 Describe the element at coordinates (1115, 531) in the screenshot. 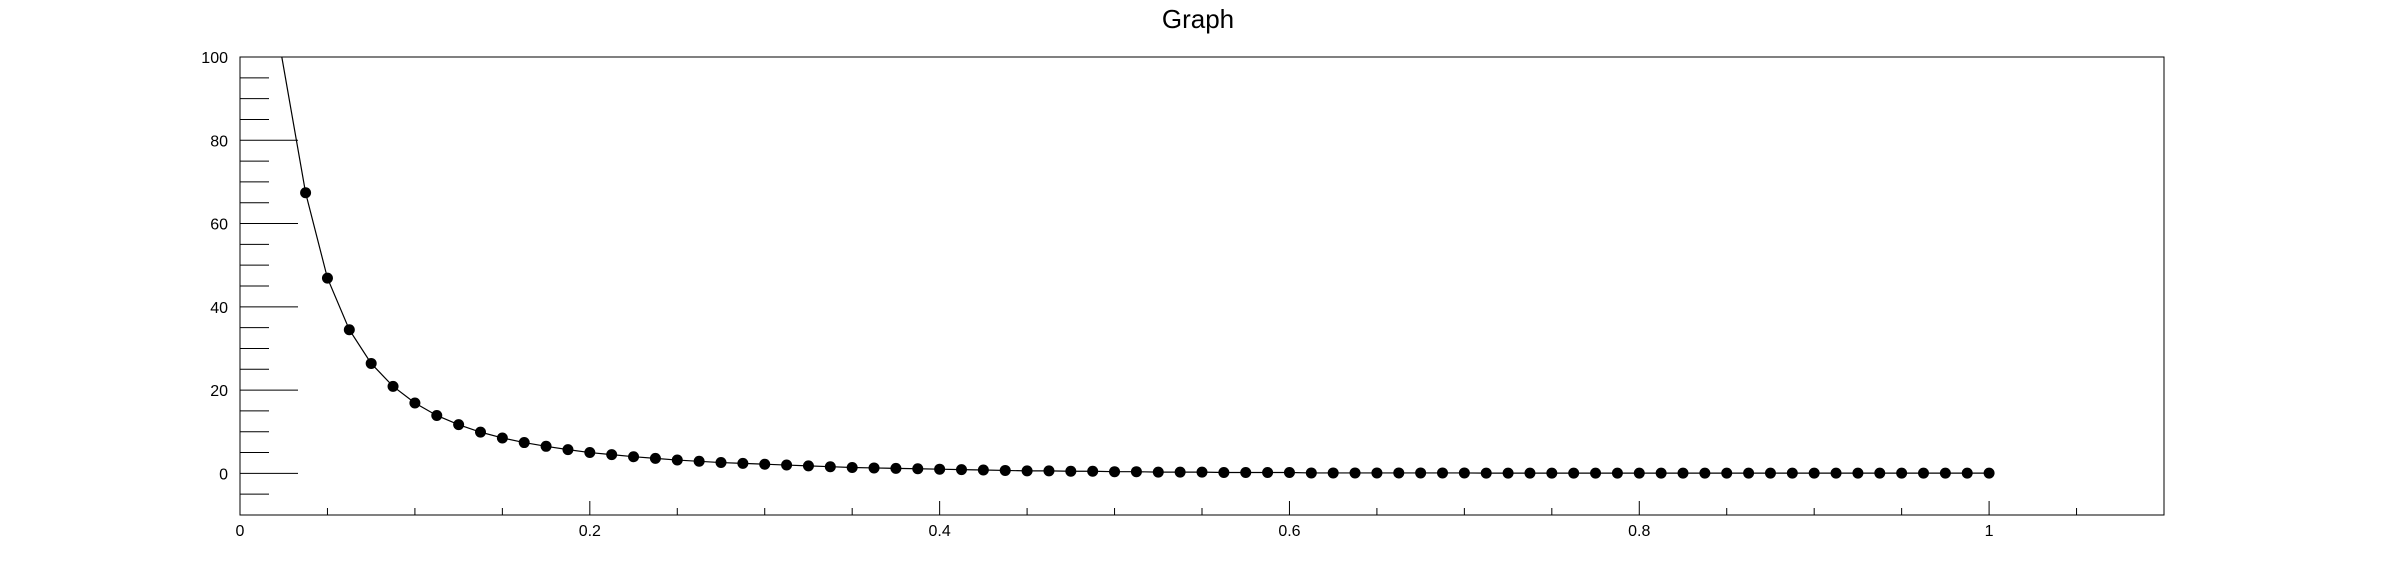

I see `x-tick-labels: 0 0.2 0.4 0.6 0.8 1` at that location.